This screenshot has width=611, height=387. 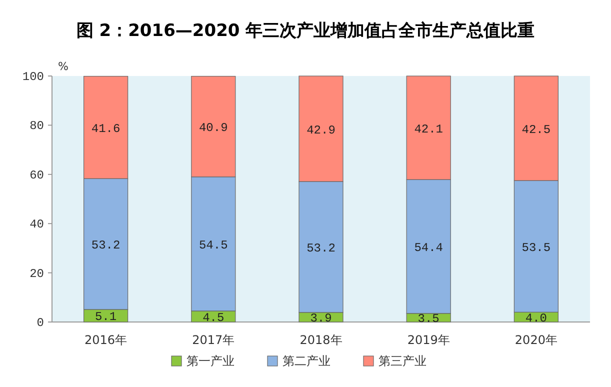 I want to click on data-label: 3.5, so click(x=429, y=319).